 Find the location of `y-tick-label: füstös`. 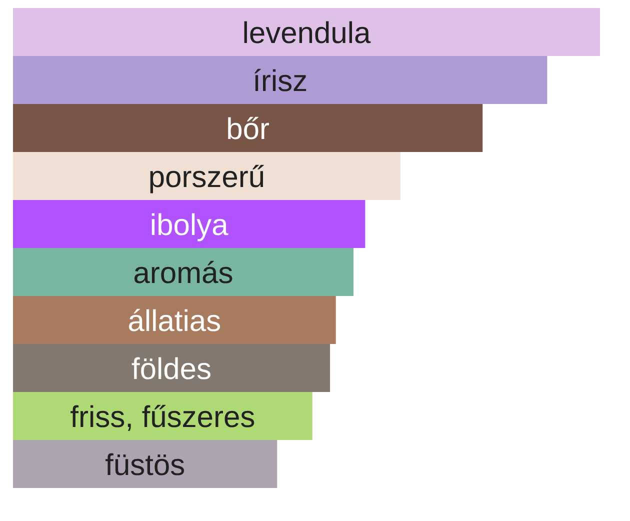

y-tick-label: füstös is located at coordinates (144, 464).